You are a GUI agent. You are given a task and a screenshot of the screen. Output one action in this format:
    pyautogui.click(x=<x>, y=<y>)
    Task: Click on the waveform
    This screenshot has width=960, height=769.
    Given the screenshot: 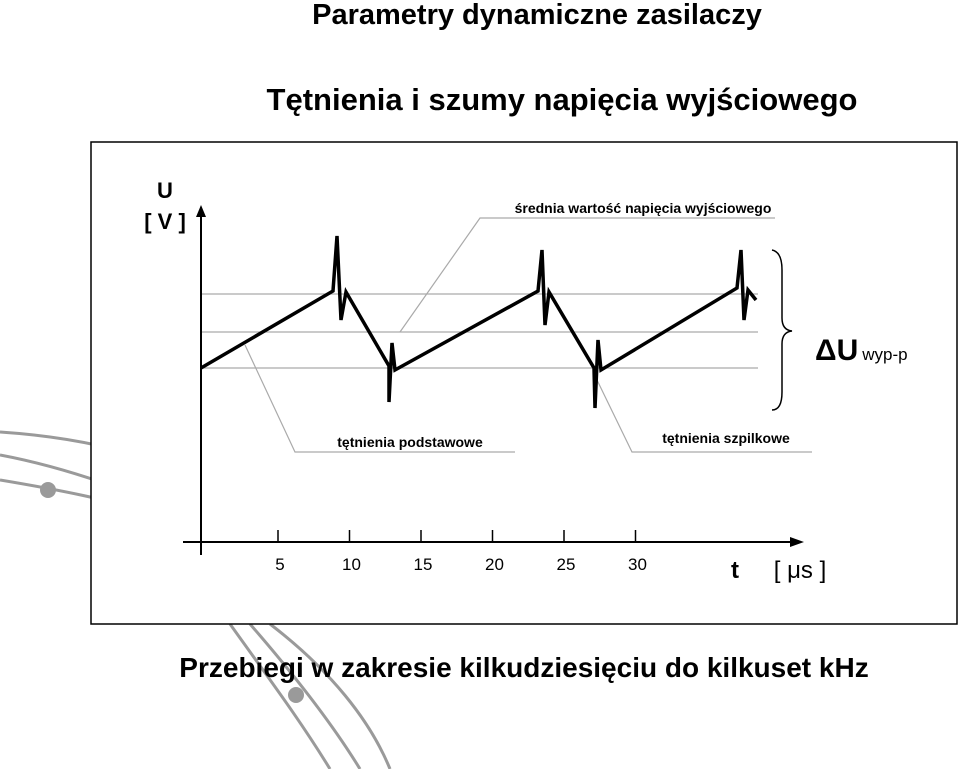 What is the action you would take?
    pyautogui.click(x=479, y=322)
    